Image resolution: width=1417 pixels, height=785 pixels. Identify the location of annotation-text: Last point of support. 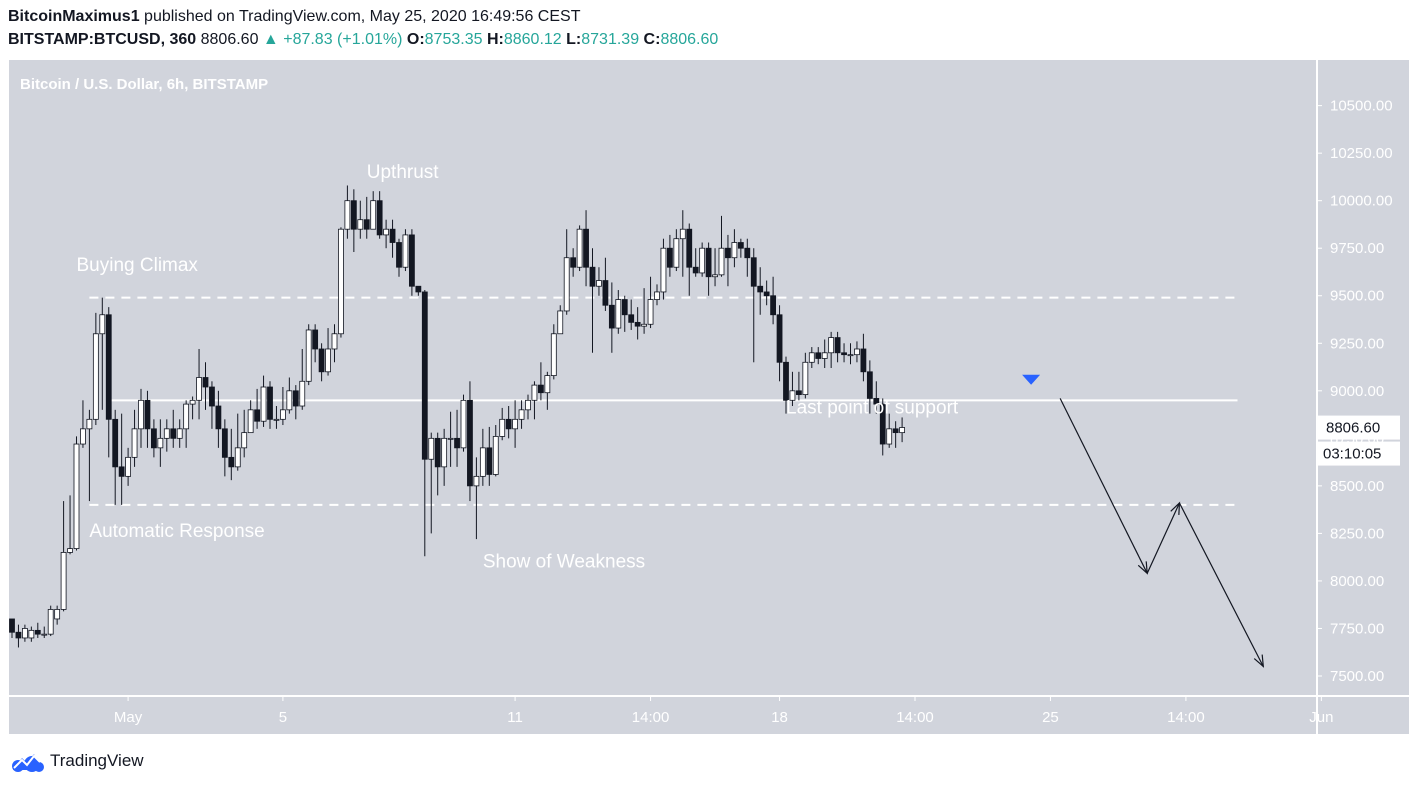
(872, 408).